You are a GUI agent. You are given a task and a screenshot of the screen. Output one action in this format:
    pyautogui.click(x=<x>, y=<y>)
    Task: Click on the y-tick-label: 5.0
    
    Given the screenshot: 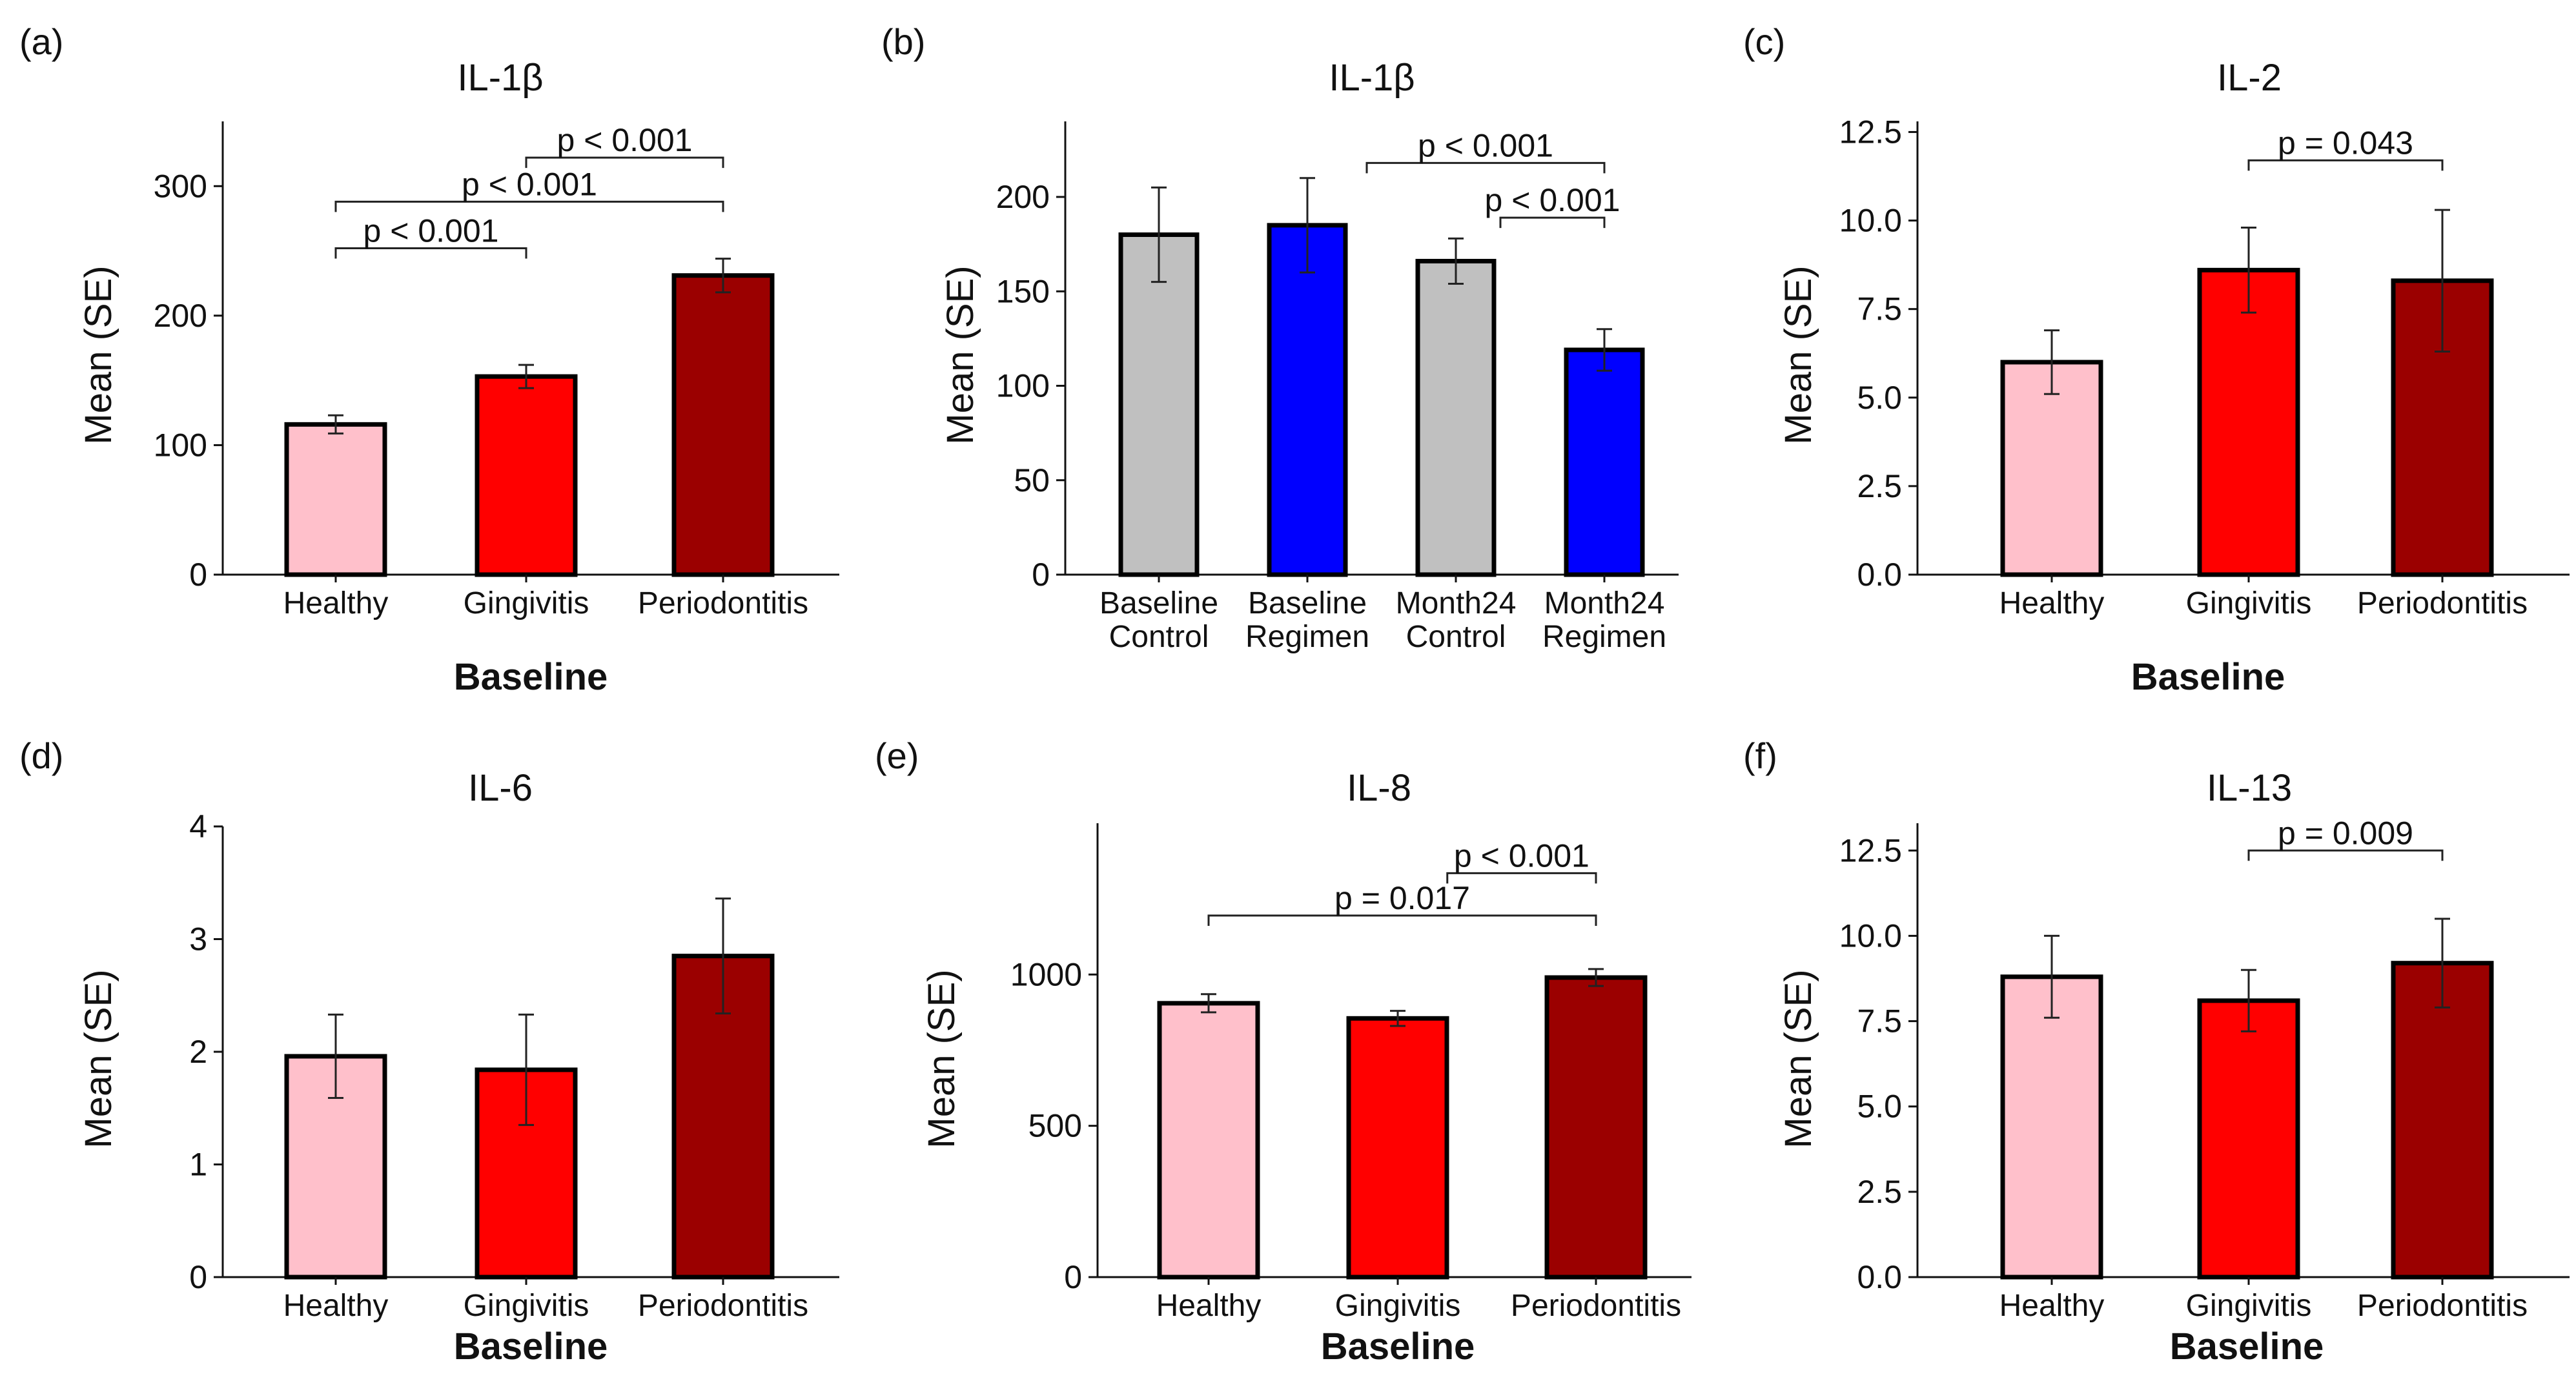 What is the action you would take?
    pyautogui.click(x=1880, y=1107)
    